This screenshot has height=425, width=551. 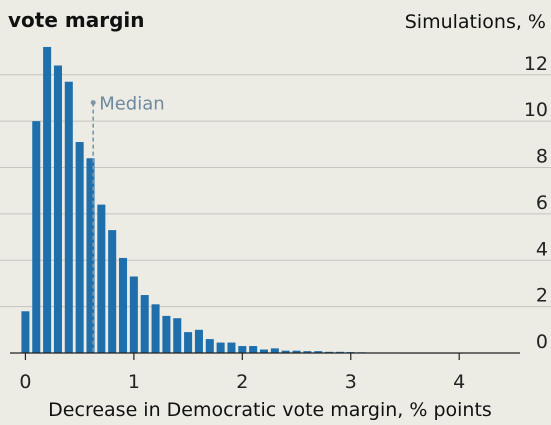 I want to click on chart-title: vote margin, so click(x=76, y=20).